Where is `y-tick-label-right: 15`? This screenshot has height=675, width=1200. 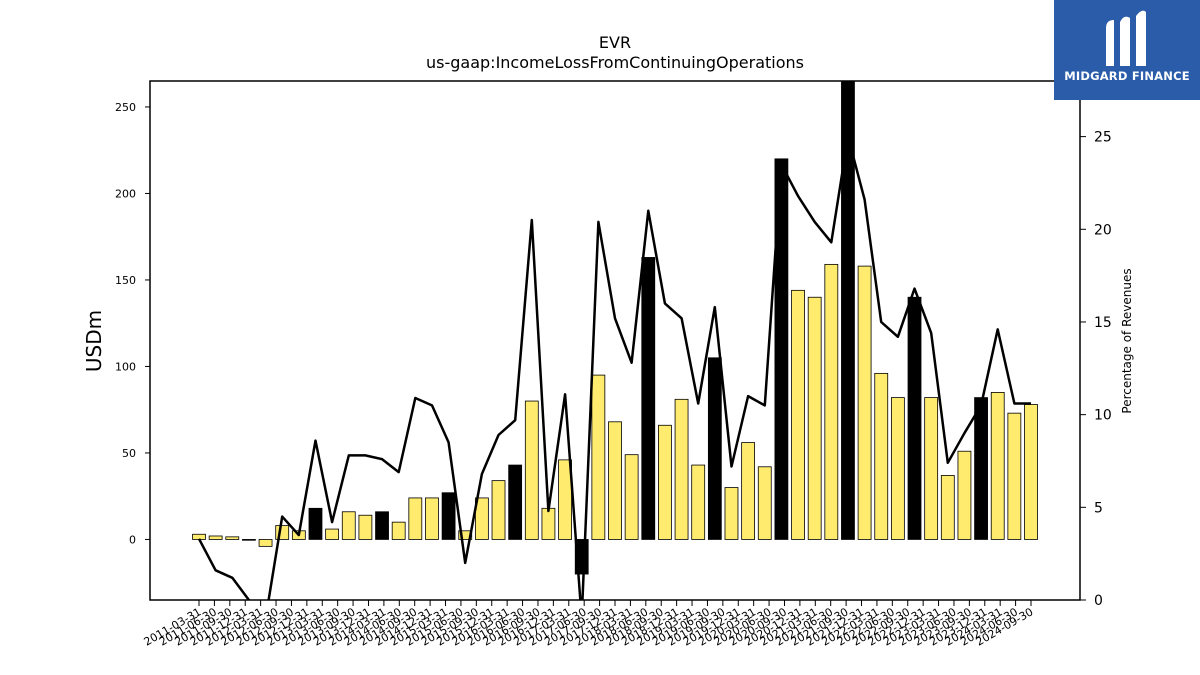 y-tick-label-right: 15 is located at coordinates (1103, 323).